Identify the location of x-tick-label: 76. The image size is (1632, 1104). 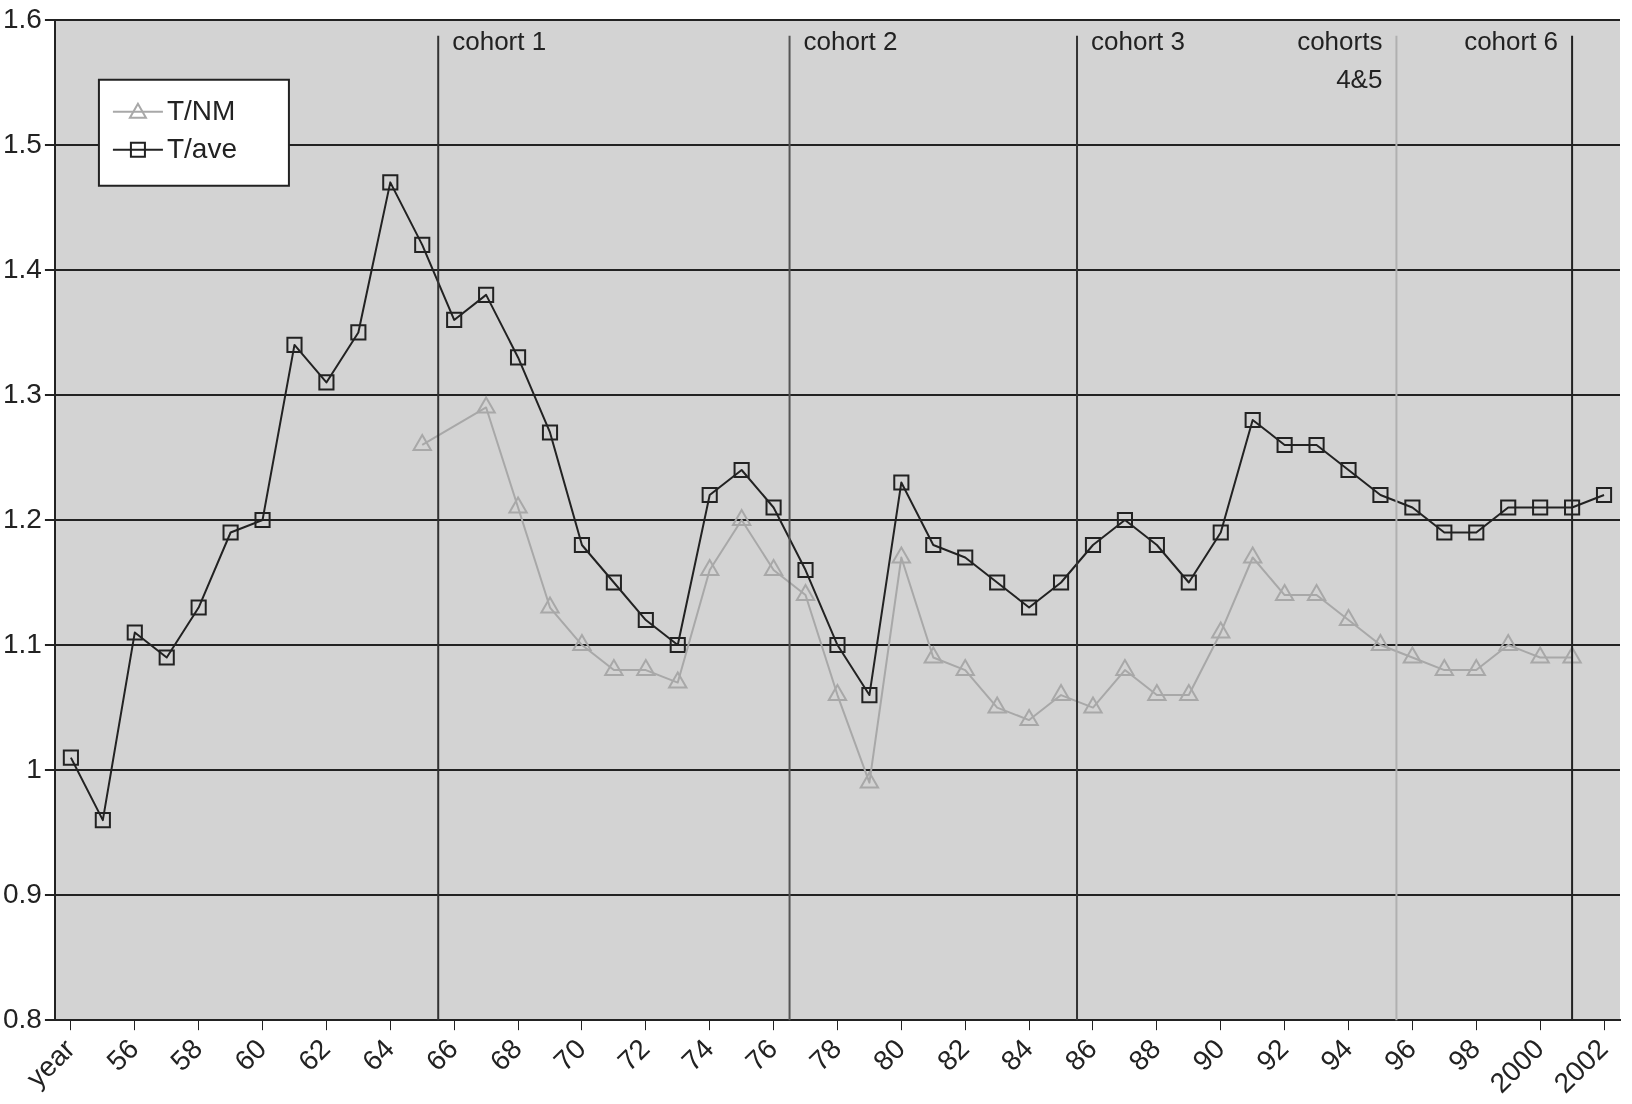
(761, 1054).